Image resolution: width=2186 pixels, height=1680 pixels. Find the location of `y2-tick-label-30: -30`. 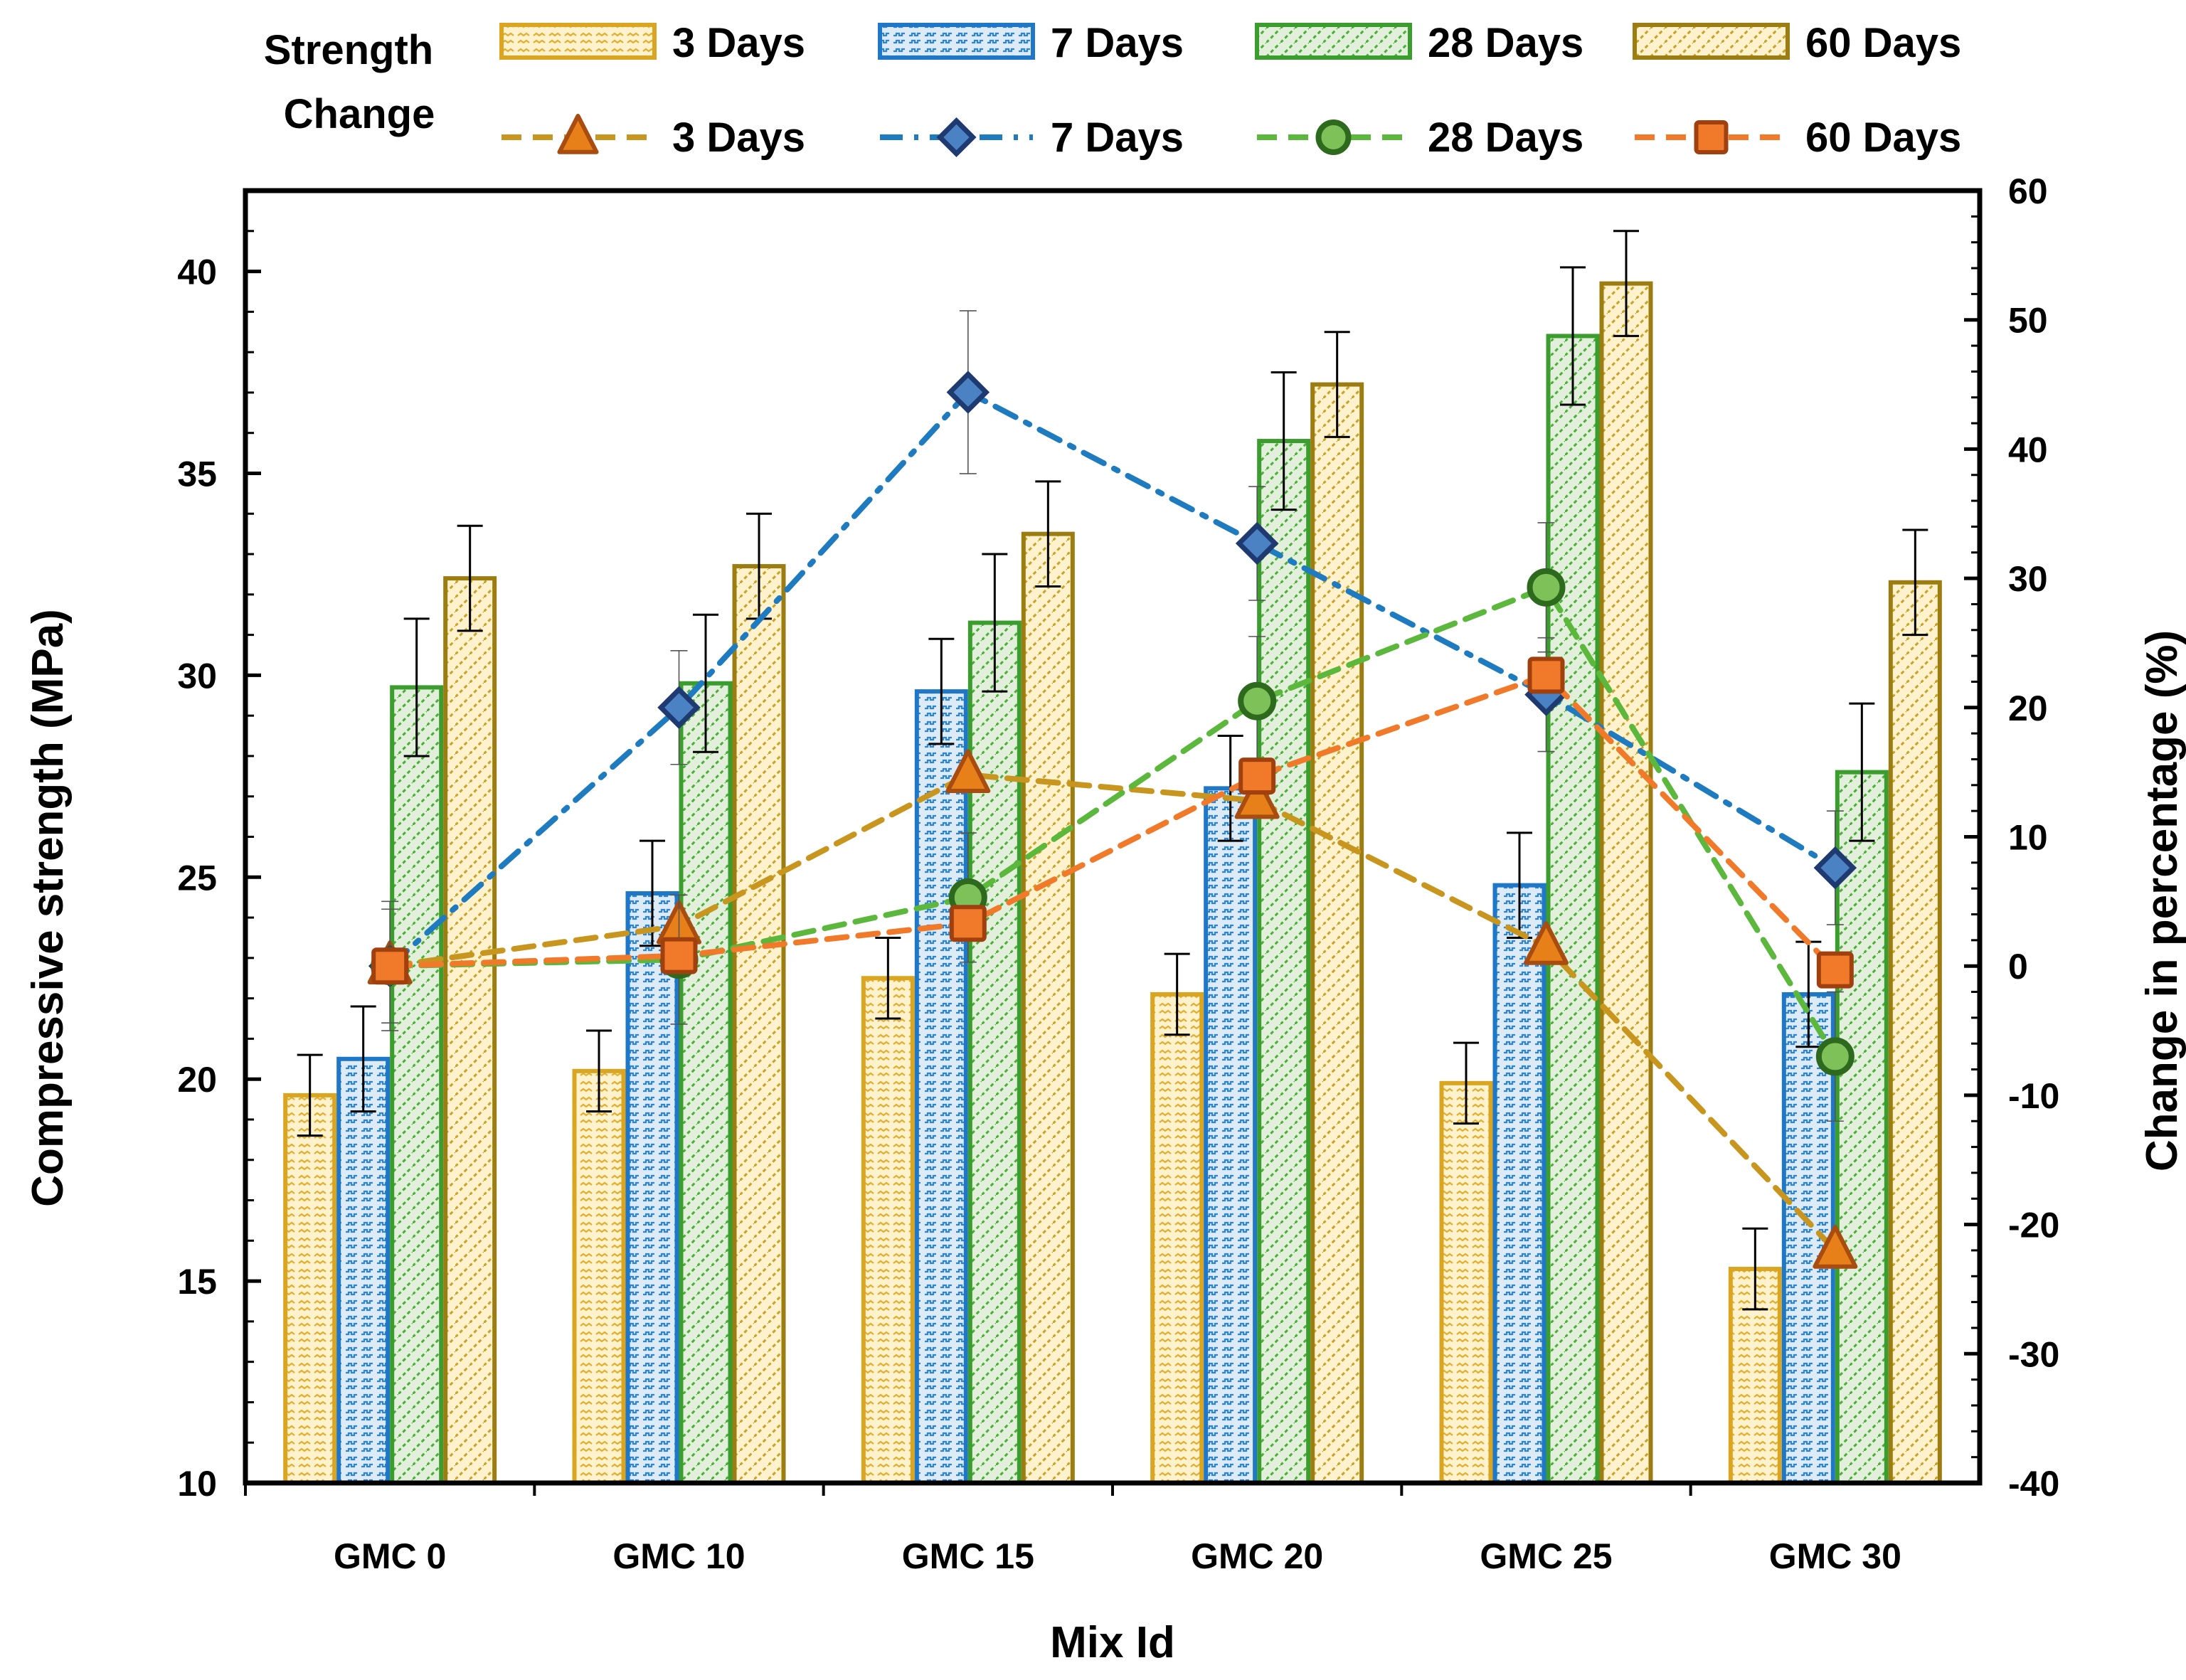

y2-tick-label-30: -30 is located at coordinates (2033, 1354).